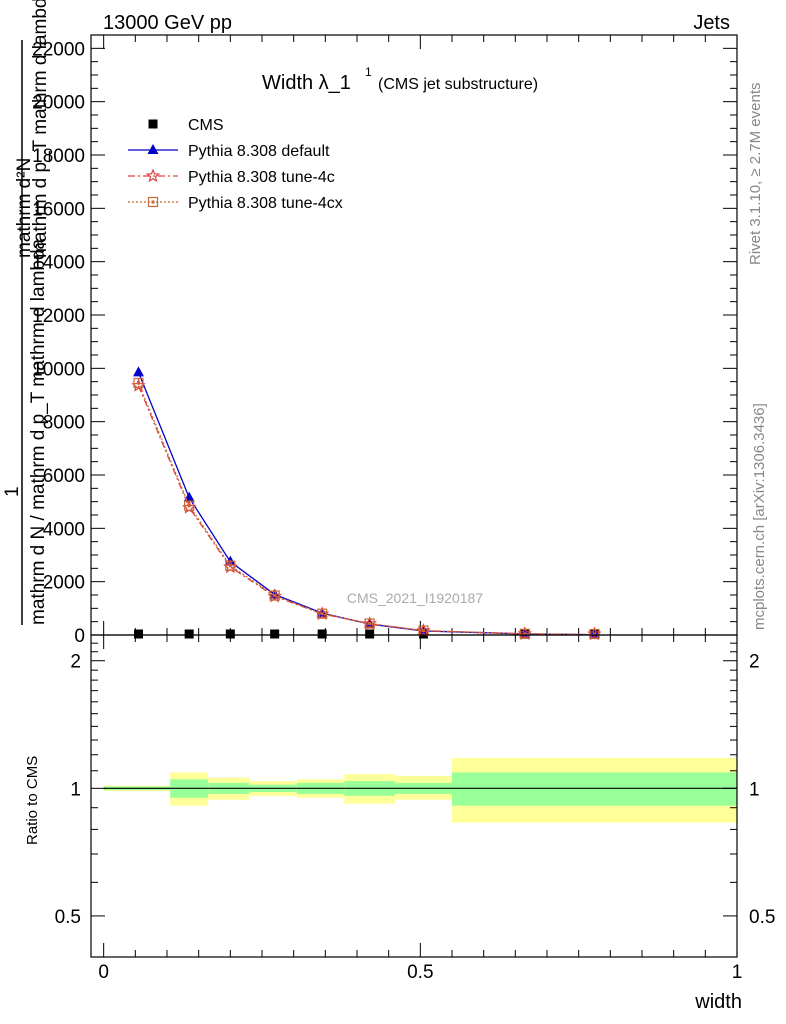 This screenshot has height=1024, width=786. What do you see at coordinates (58, 369) in the screenshot?
I see `main-y-tick-label: 10000` at bounding box center [58, 369].